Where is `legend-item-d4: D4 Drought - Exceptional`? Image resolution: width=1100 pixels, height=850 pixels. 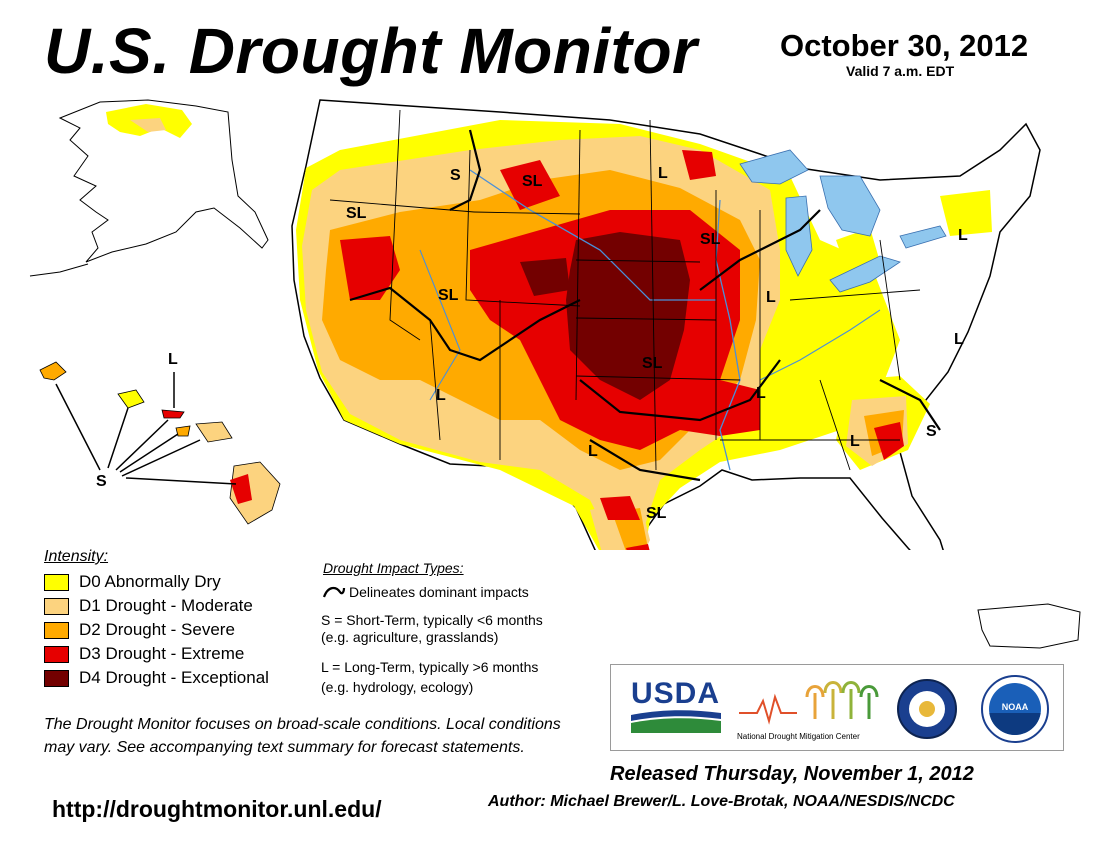 legend-item-d4: D4 Drought - Exceptional is located at coordinates (156, 678).